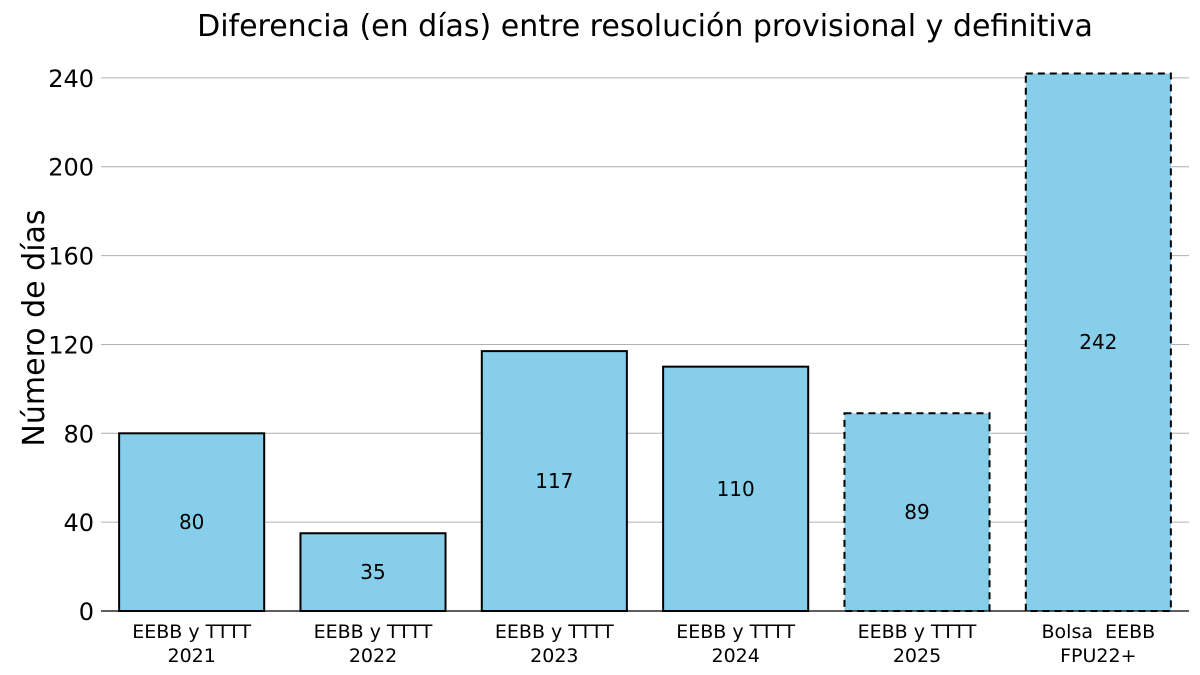  Describe the element at coordinates (78, 434) in the screenshot. I see `y-tick-label: 80` at that location.